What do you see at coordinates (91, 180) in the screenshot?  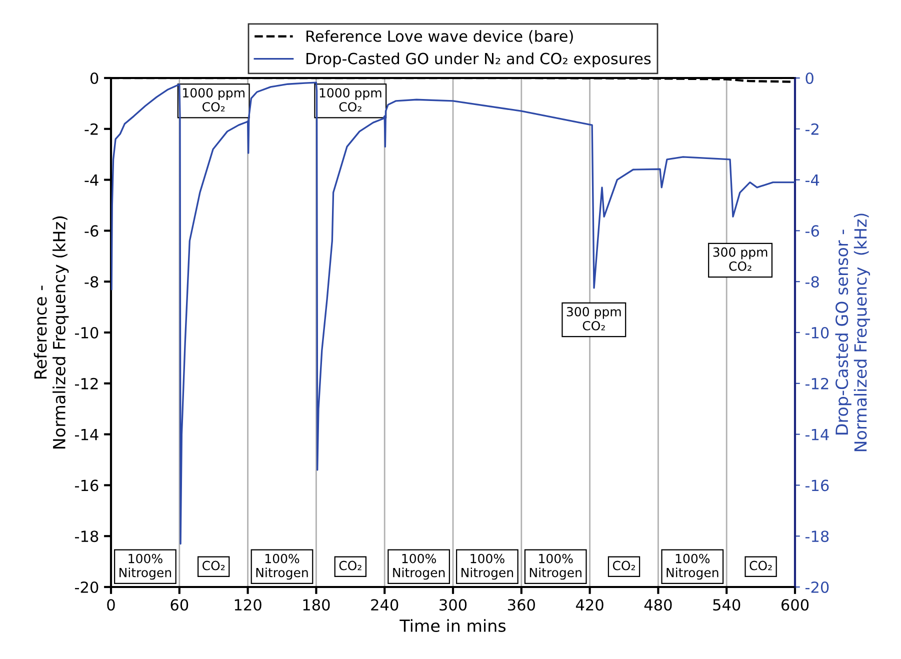 I see `y-tick-label: -4` at bounding box center [91, 180].